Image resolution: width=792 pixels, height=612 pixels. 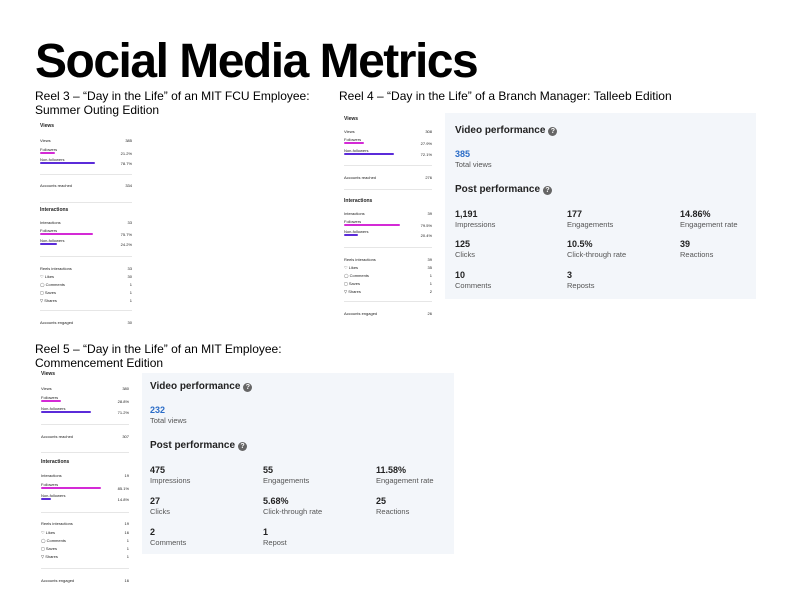 What do you see at coordinates (463, 154) in the screenshot?
I see `total-views-value: 385` at bounding box center [463, 154].